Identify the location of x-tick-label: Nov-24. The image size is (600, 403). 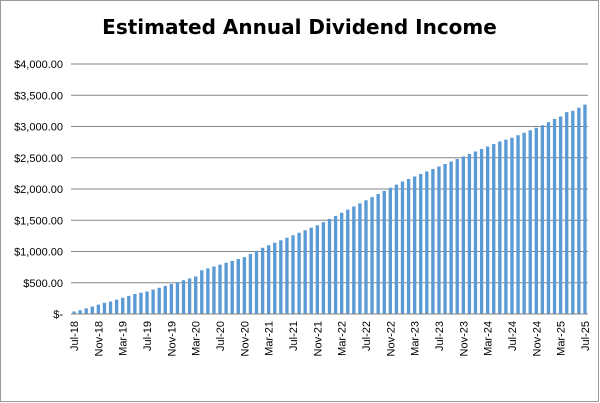
(537, 338).